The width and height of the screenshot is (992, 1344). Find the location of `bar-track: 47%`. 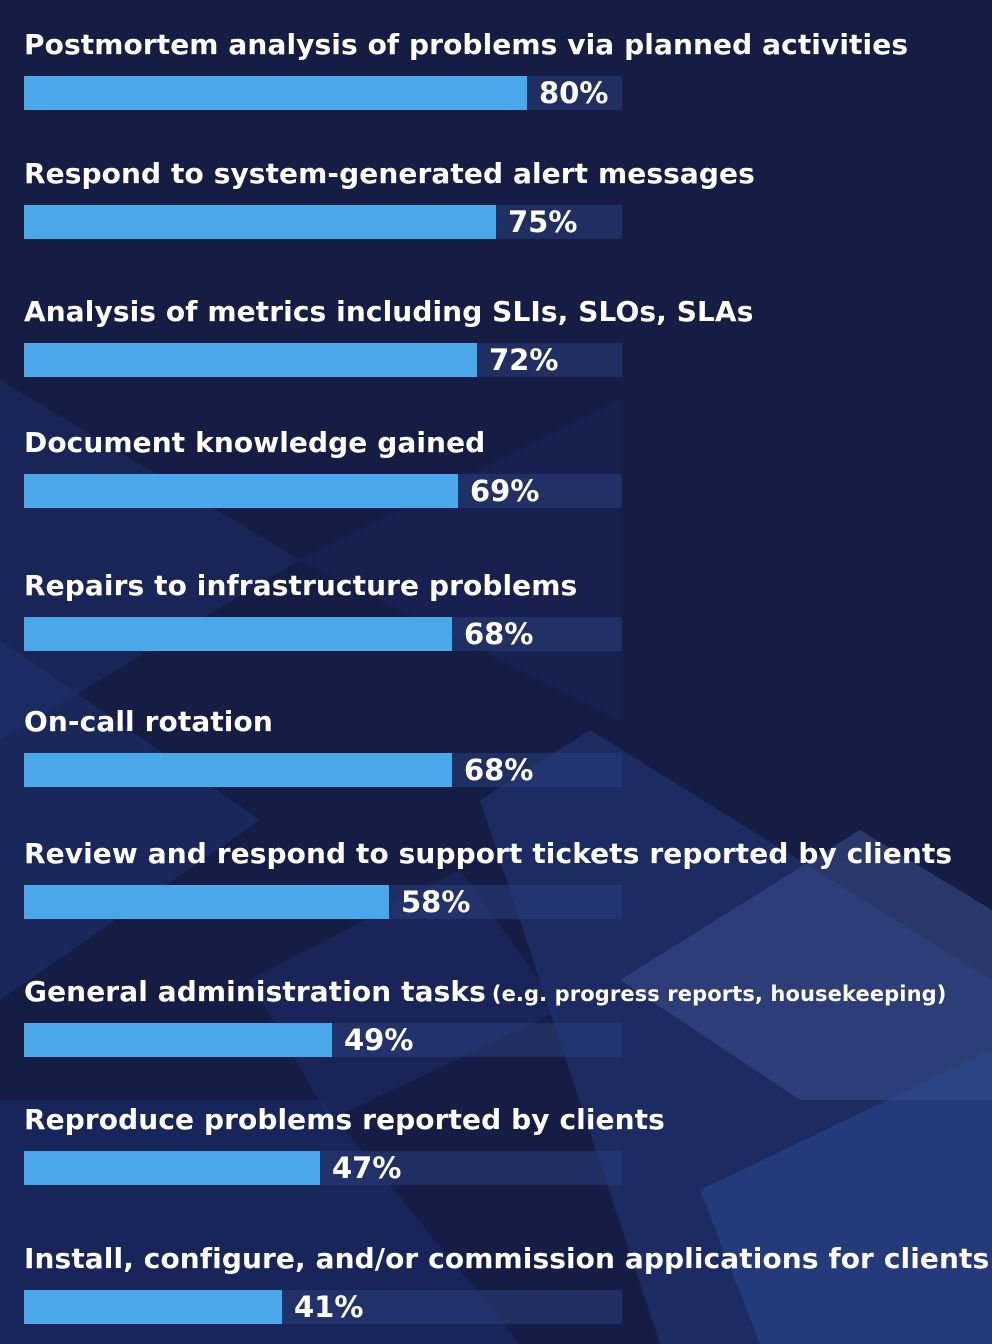

bar-track: 47% is located at coordinates (323, 1168).